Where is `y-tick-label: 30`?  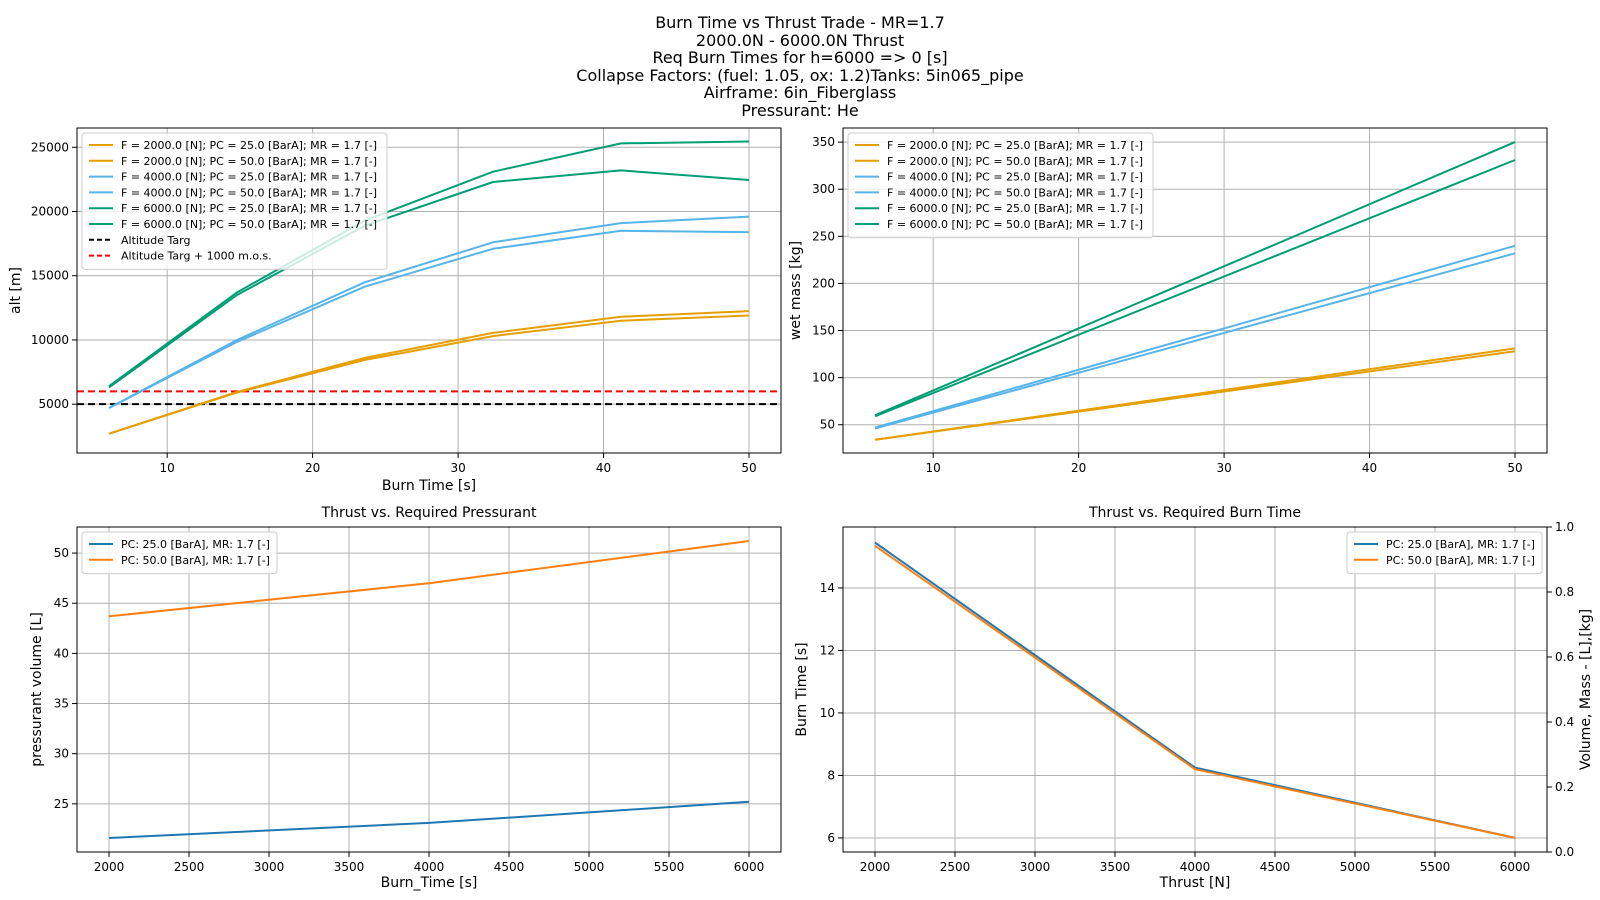 y-tick-label: 30 is located at coordinates (61, 754).